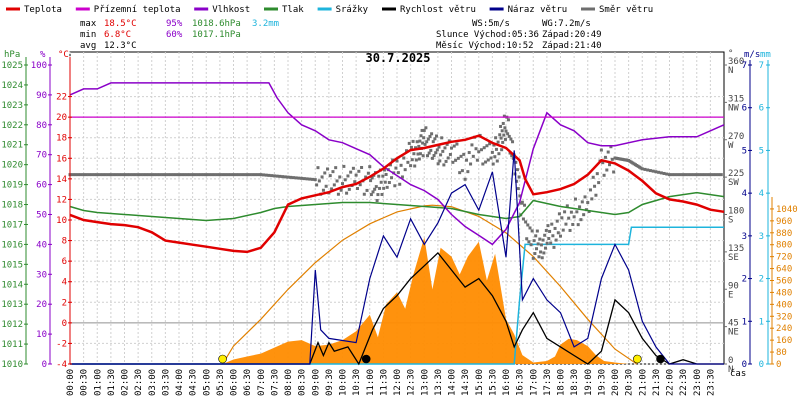 The height and width of the screenshot is (400, 800). What do you see at coordinates (61, 344) in the screenshot?
I see `temperature-tick-label: -2` at bounding box center [61, 344].